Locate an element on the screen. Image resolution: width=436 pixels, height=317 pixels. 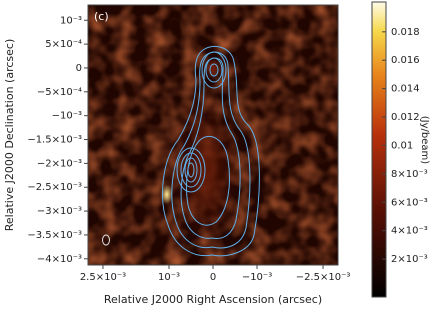
contours is located at coordinates (211, 151).